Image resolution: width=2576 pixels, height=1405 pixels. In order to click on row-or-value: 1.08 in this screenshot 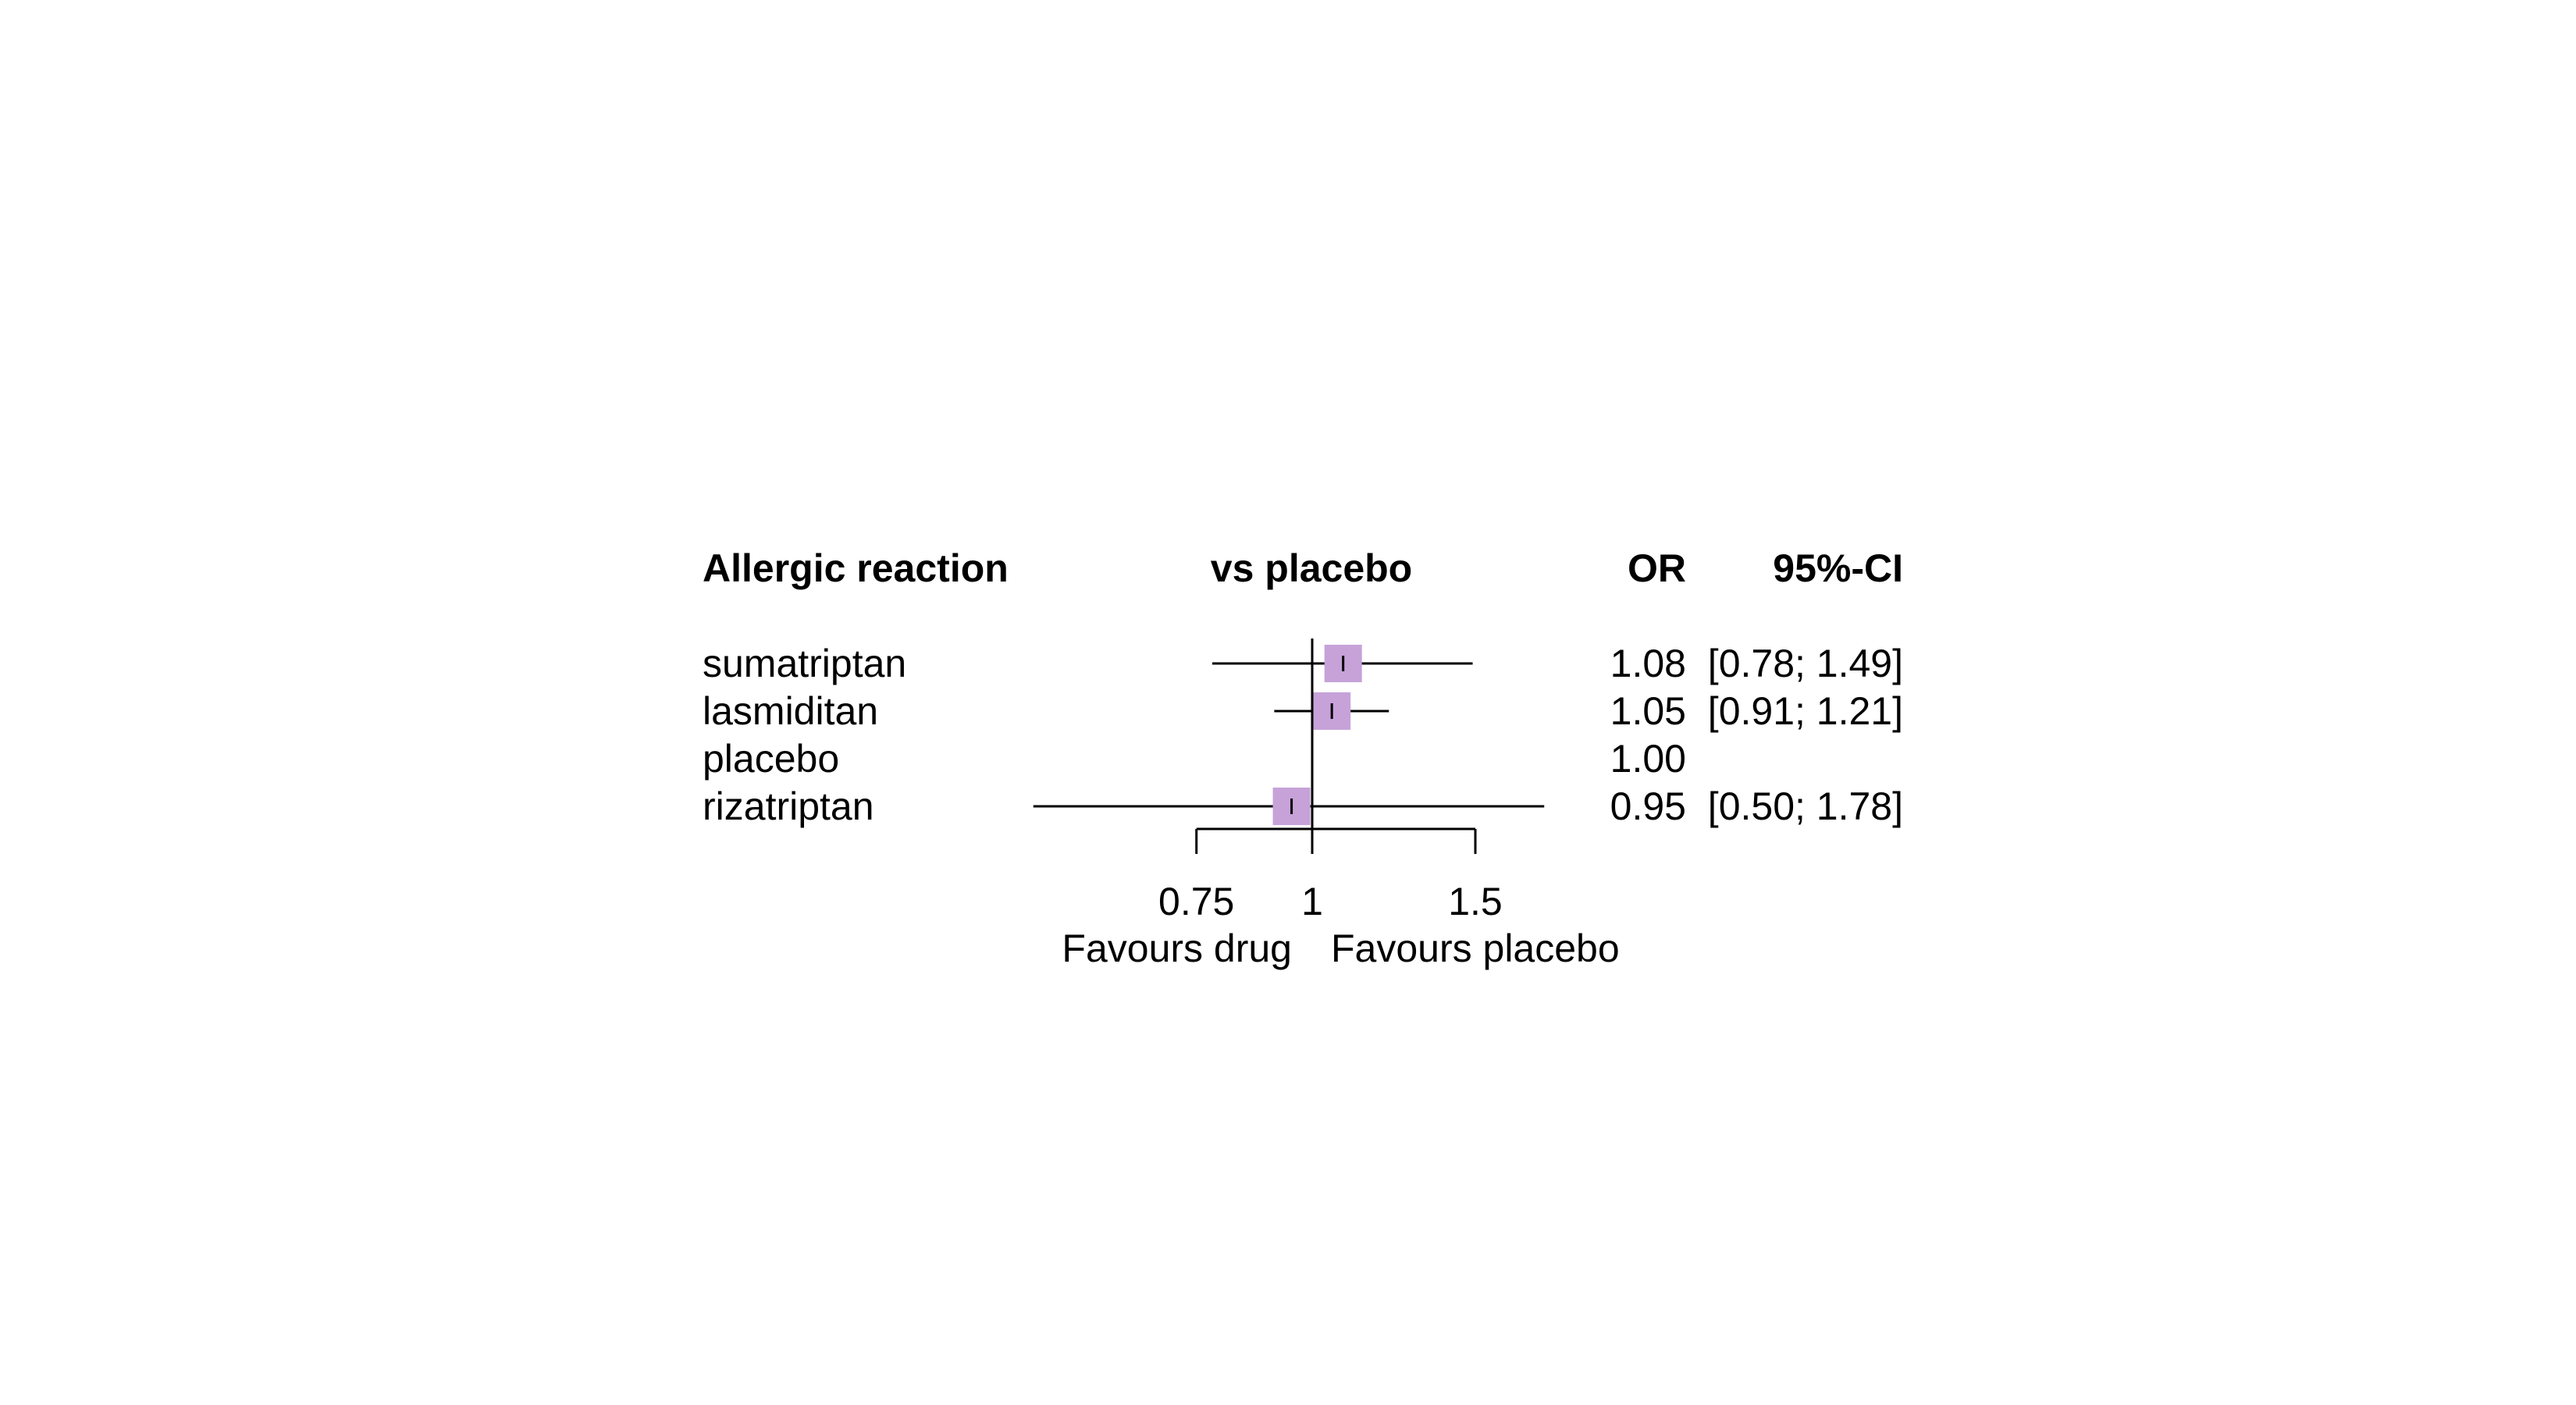, I will do `click(1648, 663)`.